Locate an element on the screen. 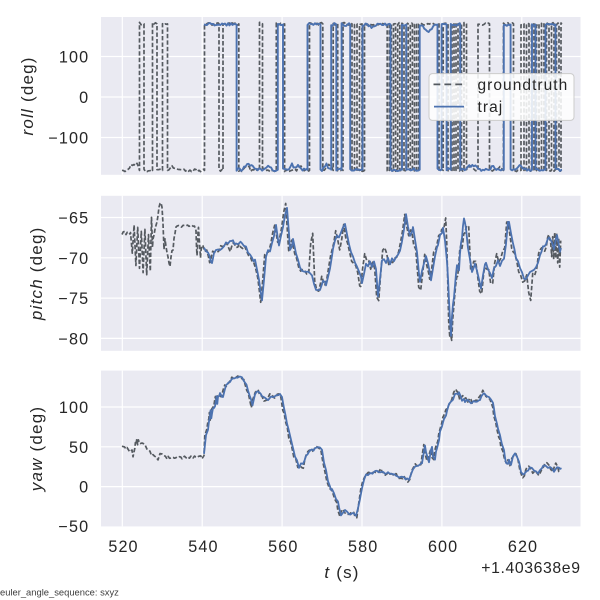 Image resolution: width=600 pixels, height=600 pixels. svg-text: roll (deg) is located at coordinates (27, 95).